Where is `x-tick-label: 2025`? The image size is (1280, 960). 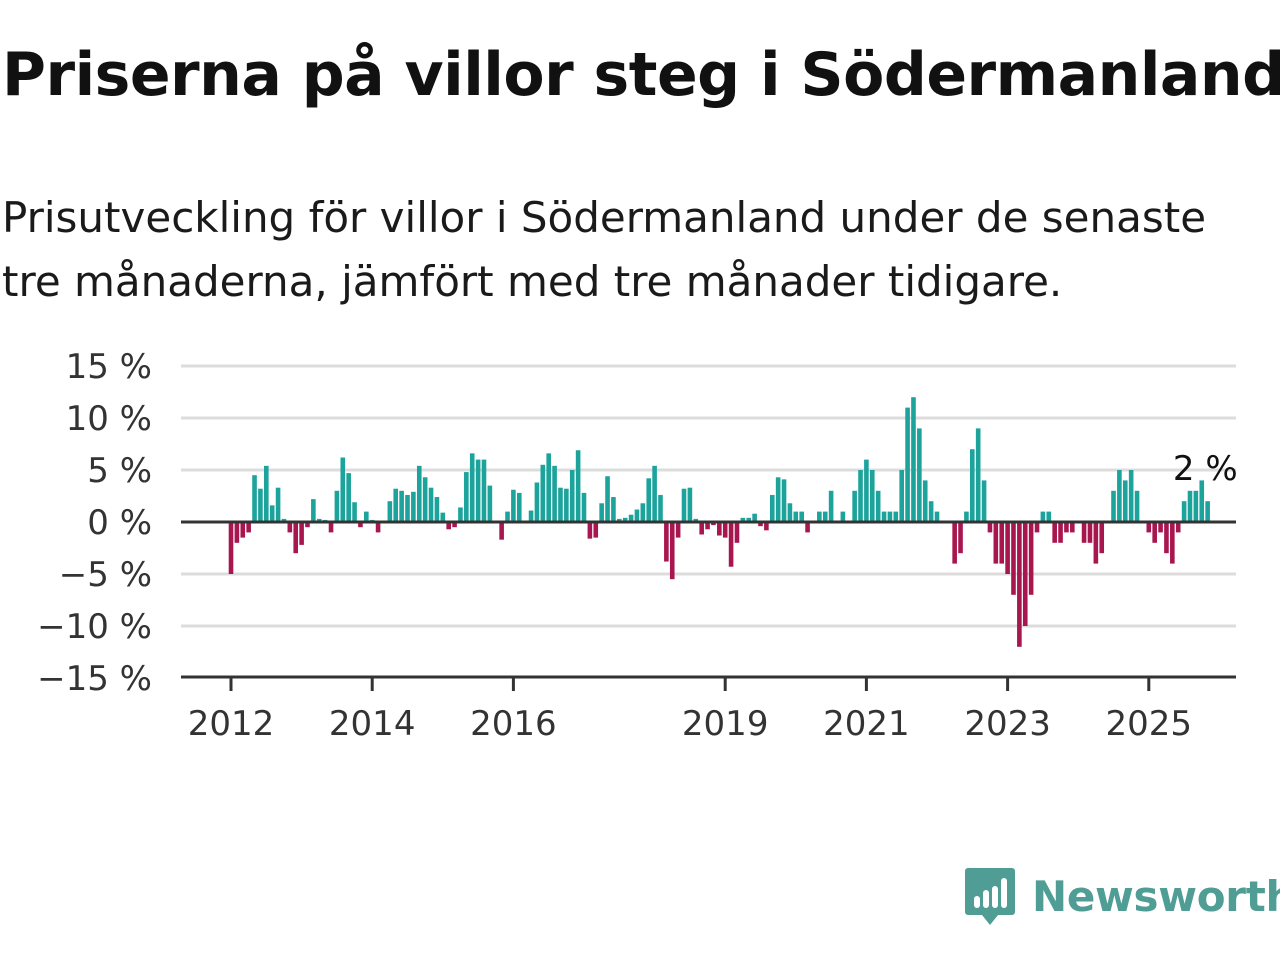 x-tick-label: 2025 is located at coordinates (1149, 724).